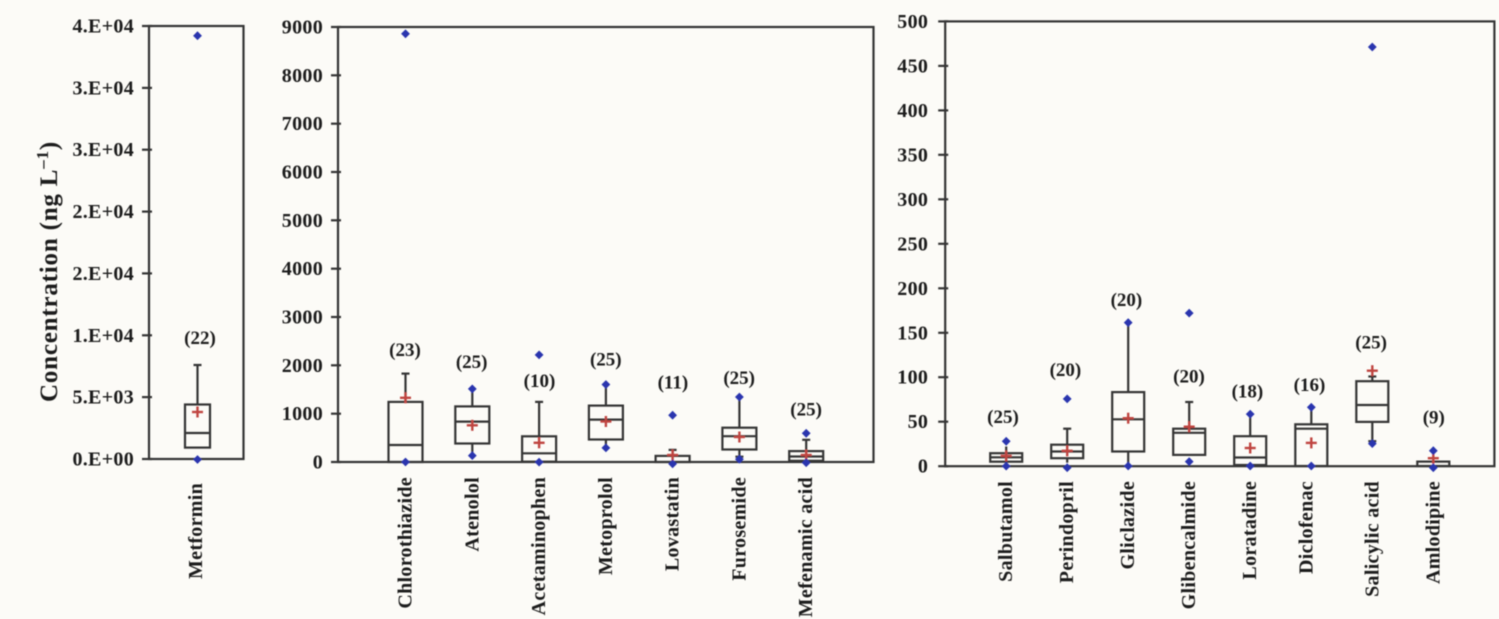 The image size is (1499, 619). What do you see at coordinates (302, 124) in the screenshot?
I see `svg-text: 7000` at bounding box center [302, 124].